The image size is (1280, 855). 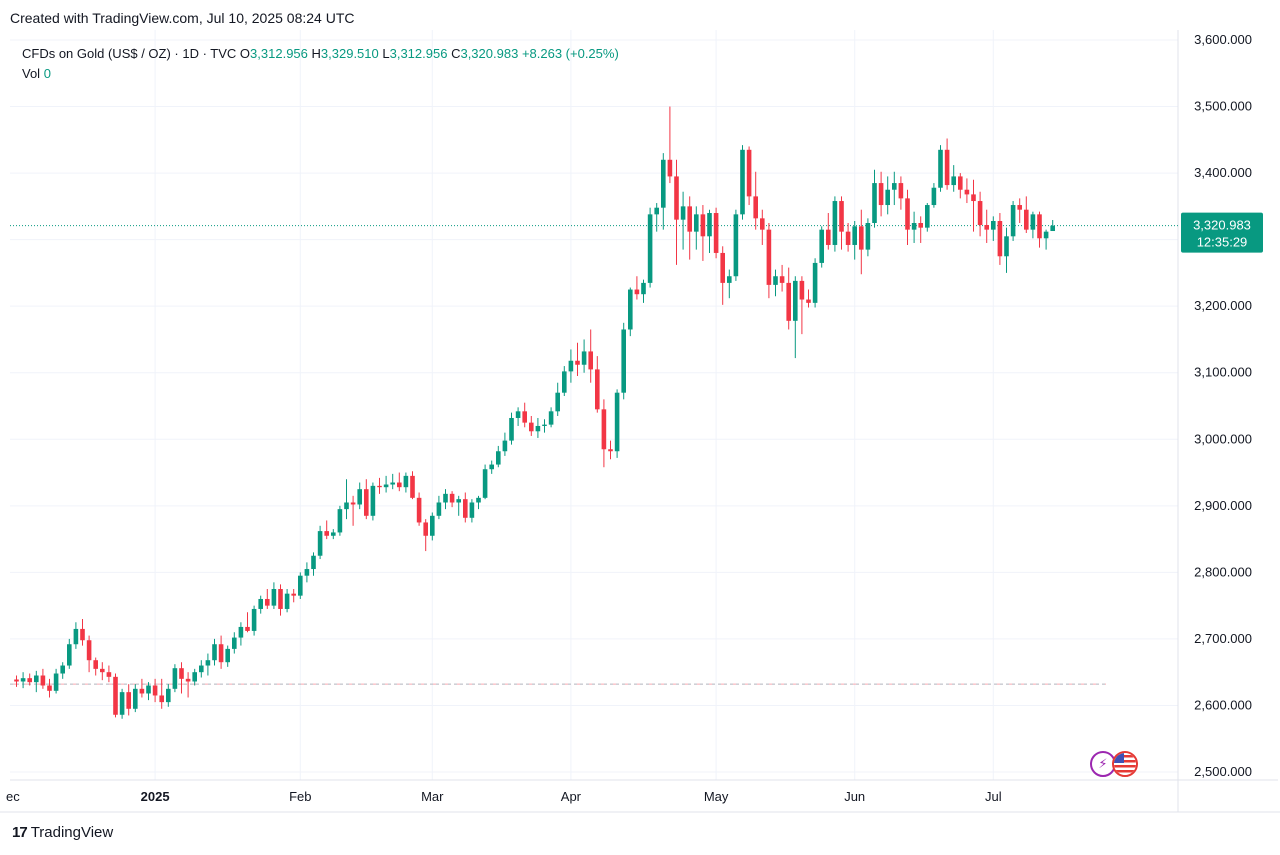 I want to click on us-flag-icon, so click(x=1125, y=764).